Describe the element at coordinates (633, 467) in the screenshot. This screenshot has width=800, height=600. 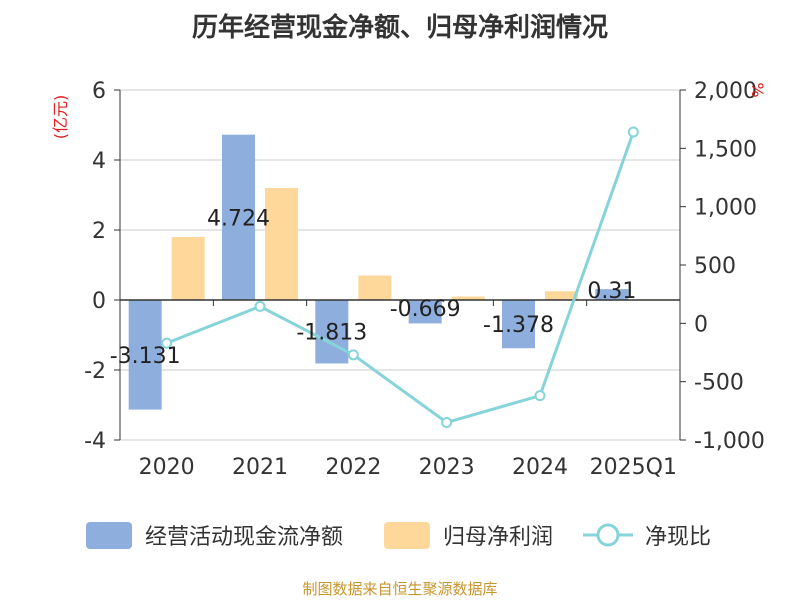
I see `x-tick-label: 2025Q1` at that location.